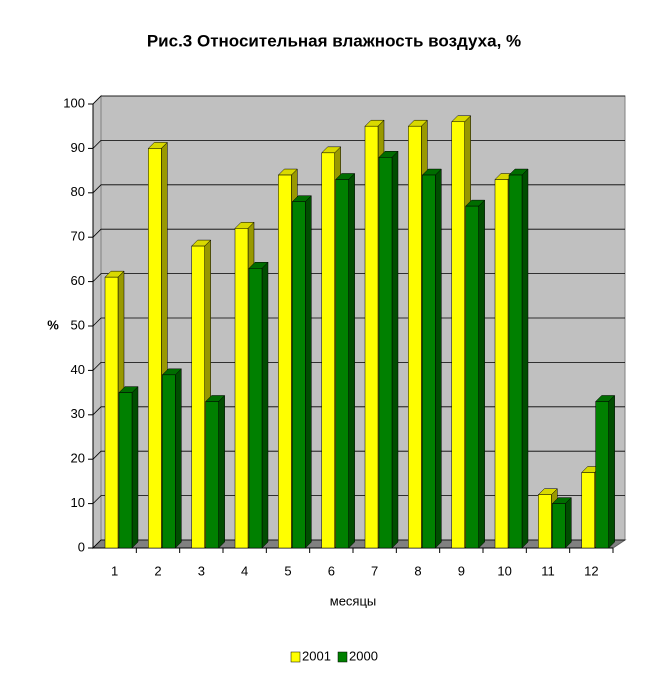 The width and height of the screenshot is (668, 681). What do you see at coordinates (374, 570) in the screenshot?
I see `x-tick-label: 7` at bounding box center [374, 570].